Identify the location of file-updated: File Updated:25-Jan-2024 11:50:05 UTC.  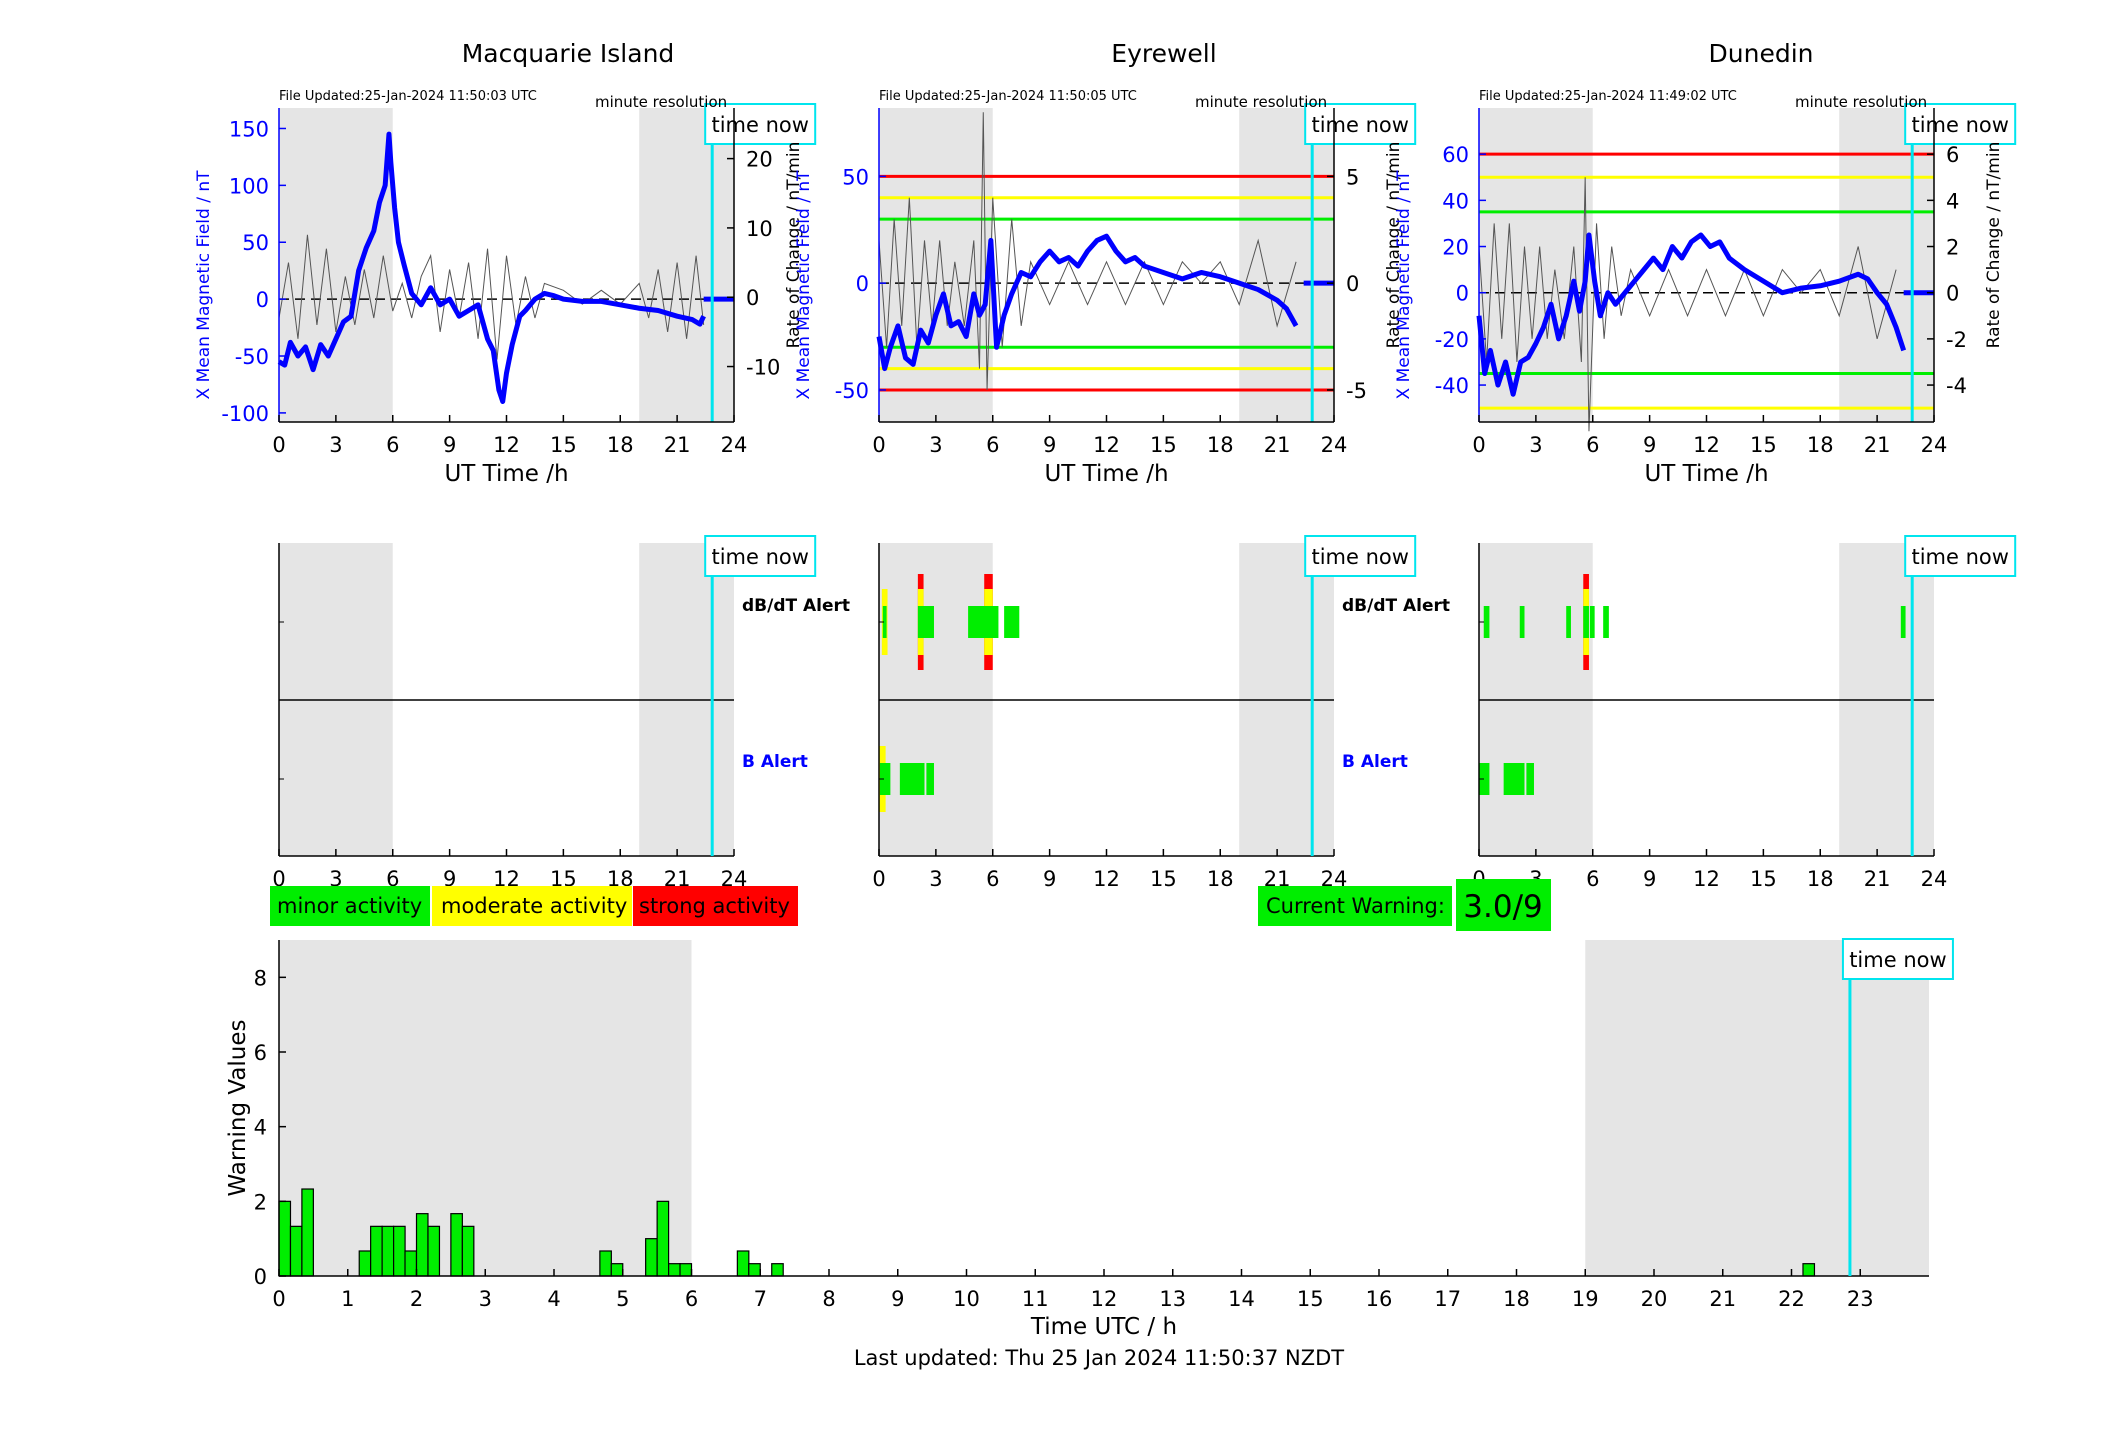
(1008, 96).